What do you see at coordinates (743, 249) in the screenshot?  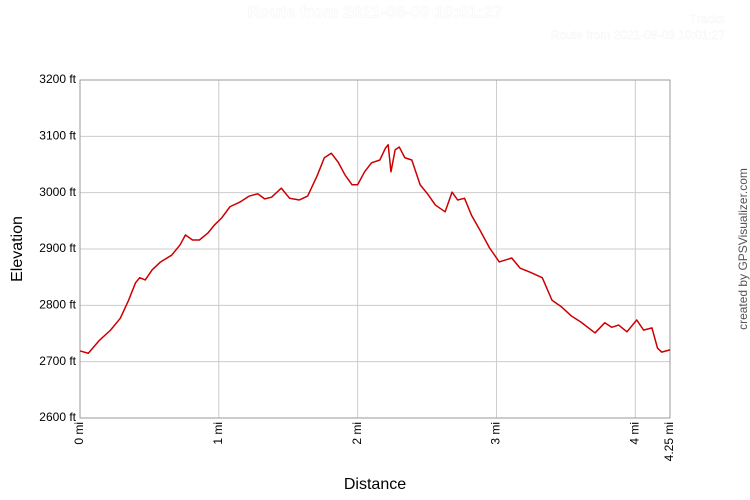 I see `credit: created by GPSVisualizer.com` at bounding box center [743, 249].